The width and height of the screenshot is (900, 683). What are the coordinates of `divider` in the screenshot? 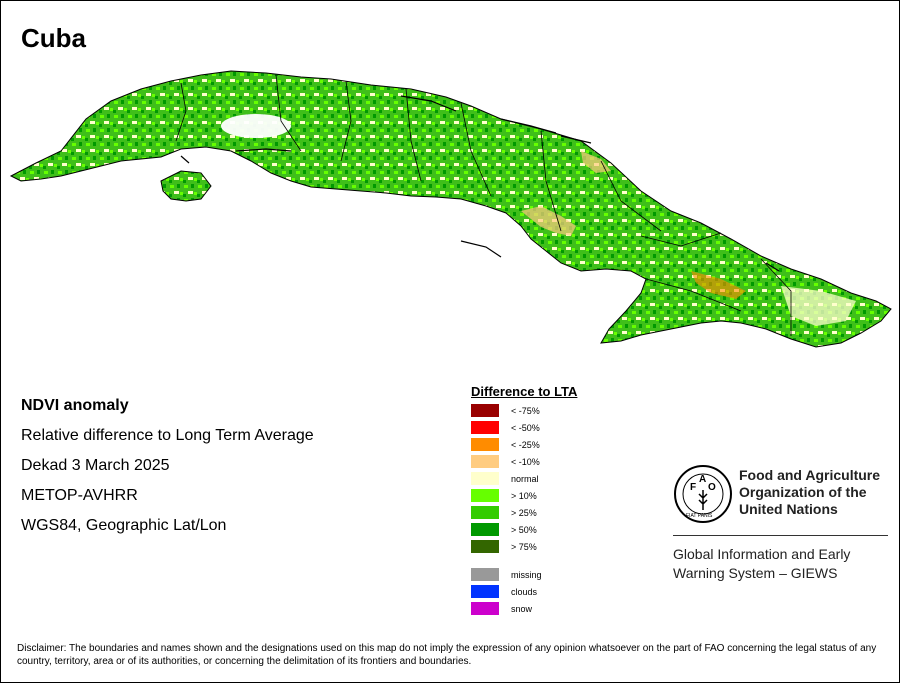 It's located at (780, 535).